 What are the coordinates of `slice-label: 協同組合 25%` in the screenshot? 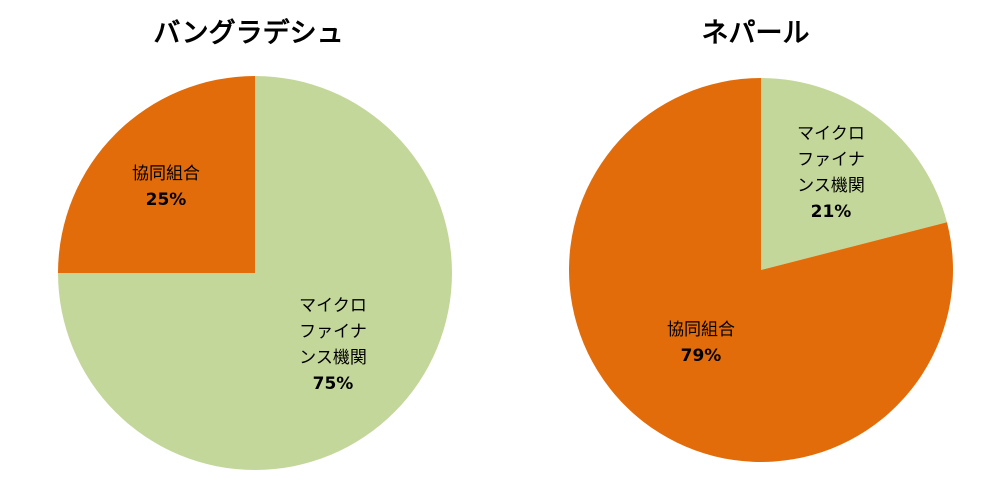 It's located at (166, 187).